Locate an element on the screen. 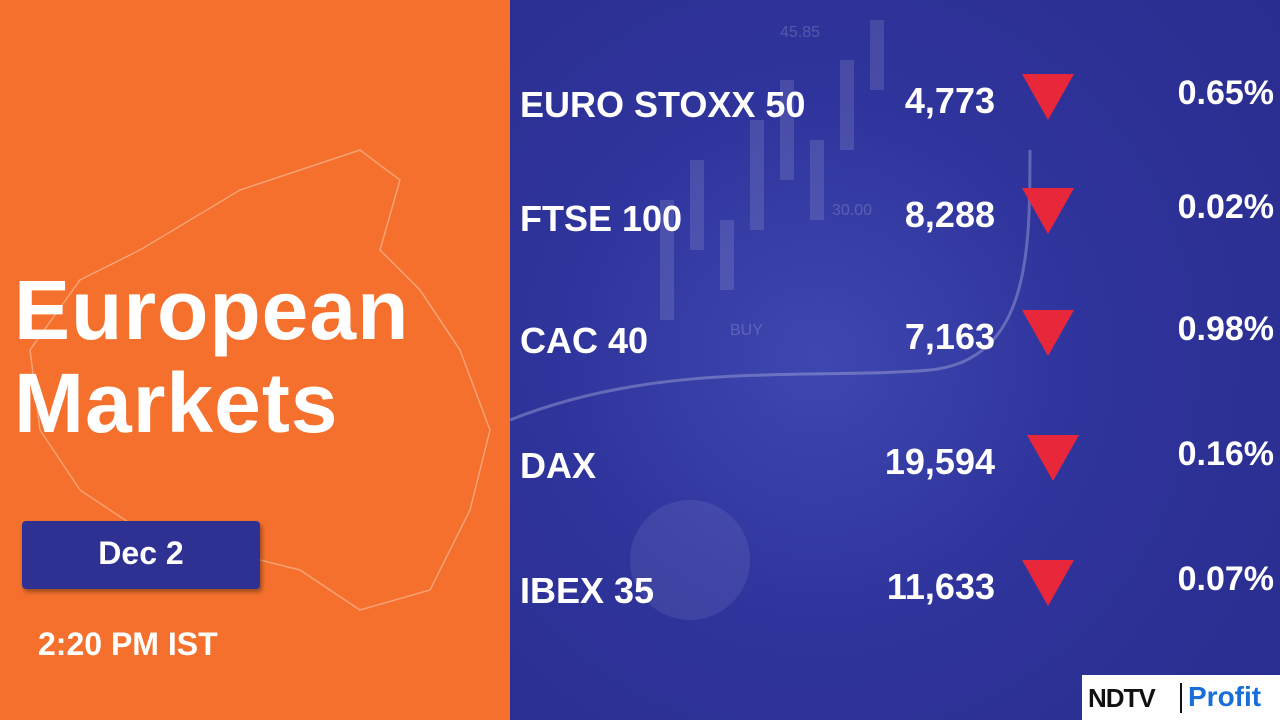 This screenshot has width=1280, height=720. title-line: European is located at coordinates (212, 310).